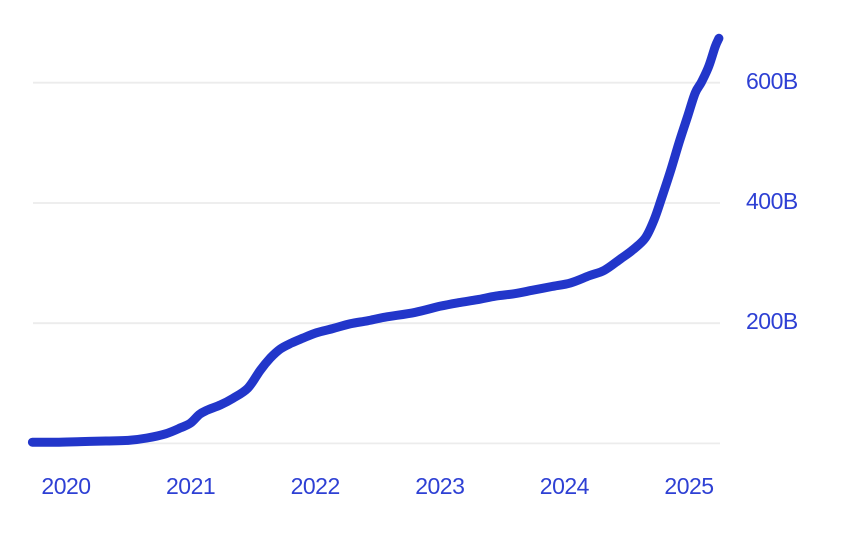 This screenshot has height=533, width=867. Describe the element at coordinates (689, 486) in the screenshot. I see `x-axis-tick-label: 2025` at that location.